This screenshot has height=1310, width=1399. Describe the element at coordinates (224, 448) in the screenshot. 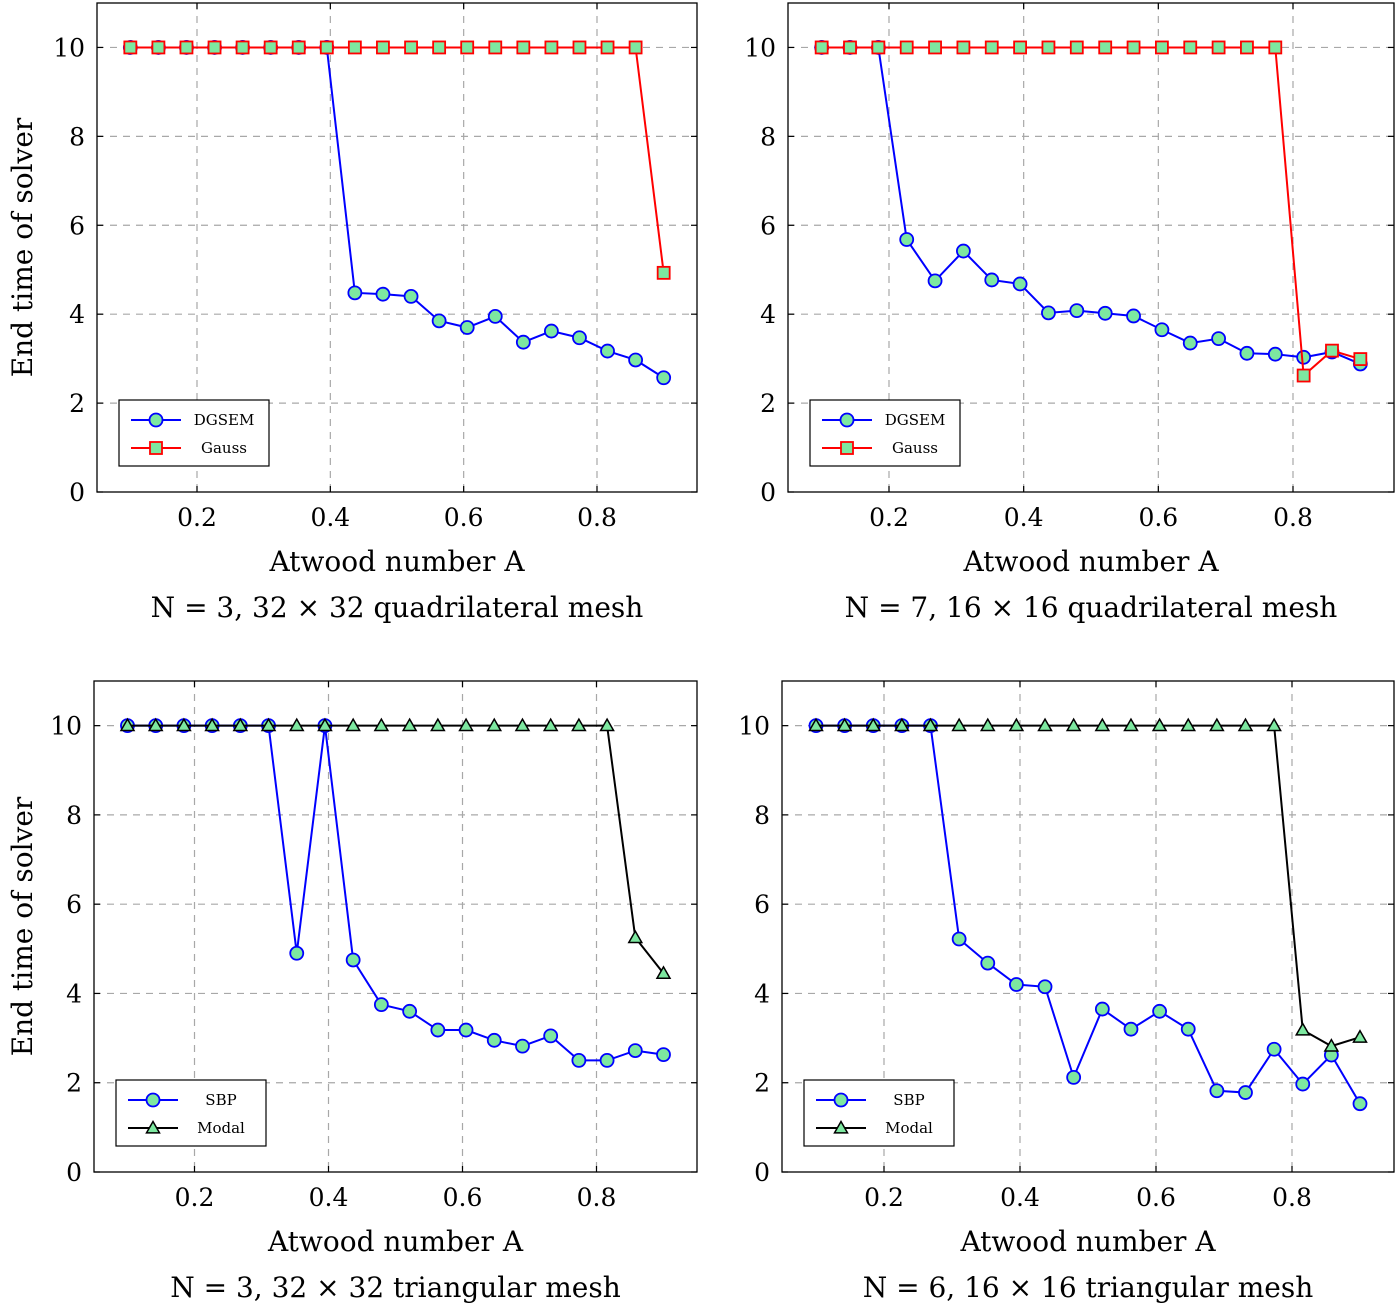

I see `legend-label: Gauss` at that location.